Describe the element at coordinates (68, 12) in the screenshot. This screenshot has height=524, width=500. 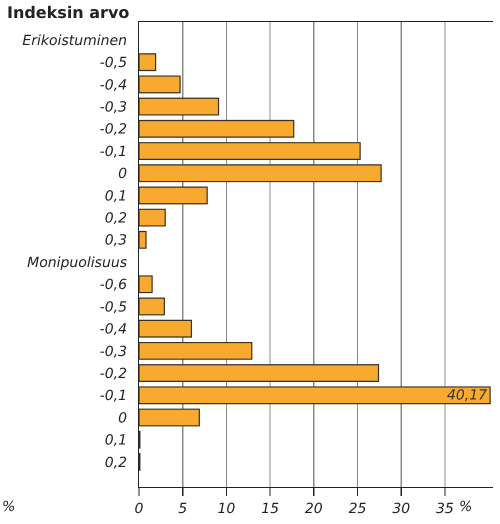
I see `y-axis-title: Indeksin arvo` at that location.